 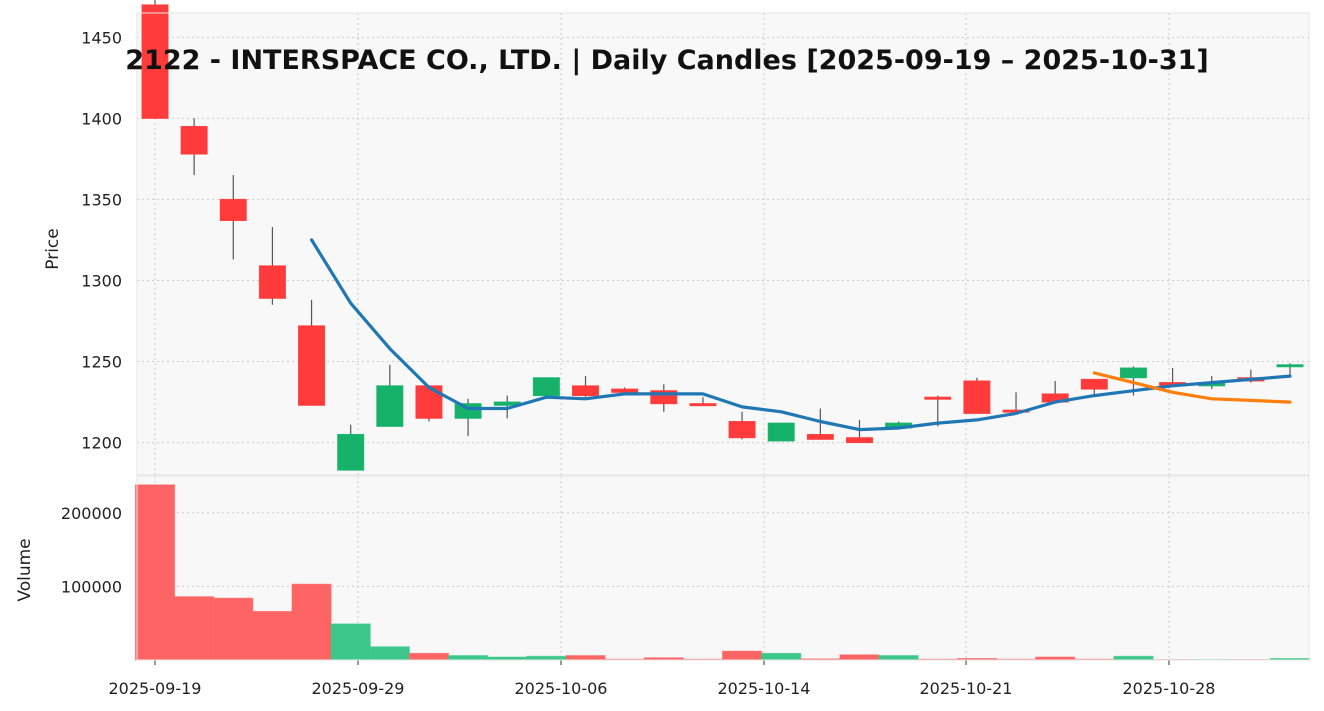 What do you see at coordinates (1192, 387) in the screenshot?
I see `series-line-sma25` at bounding box center [1192, 387].